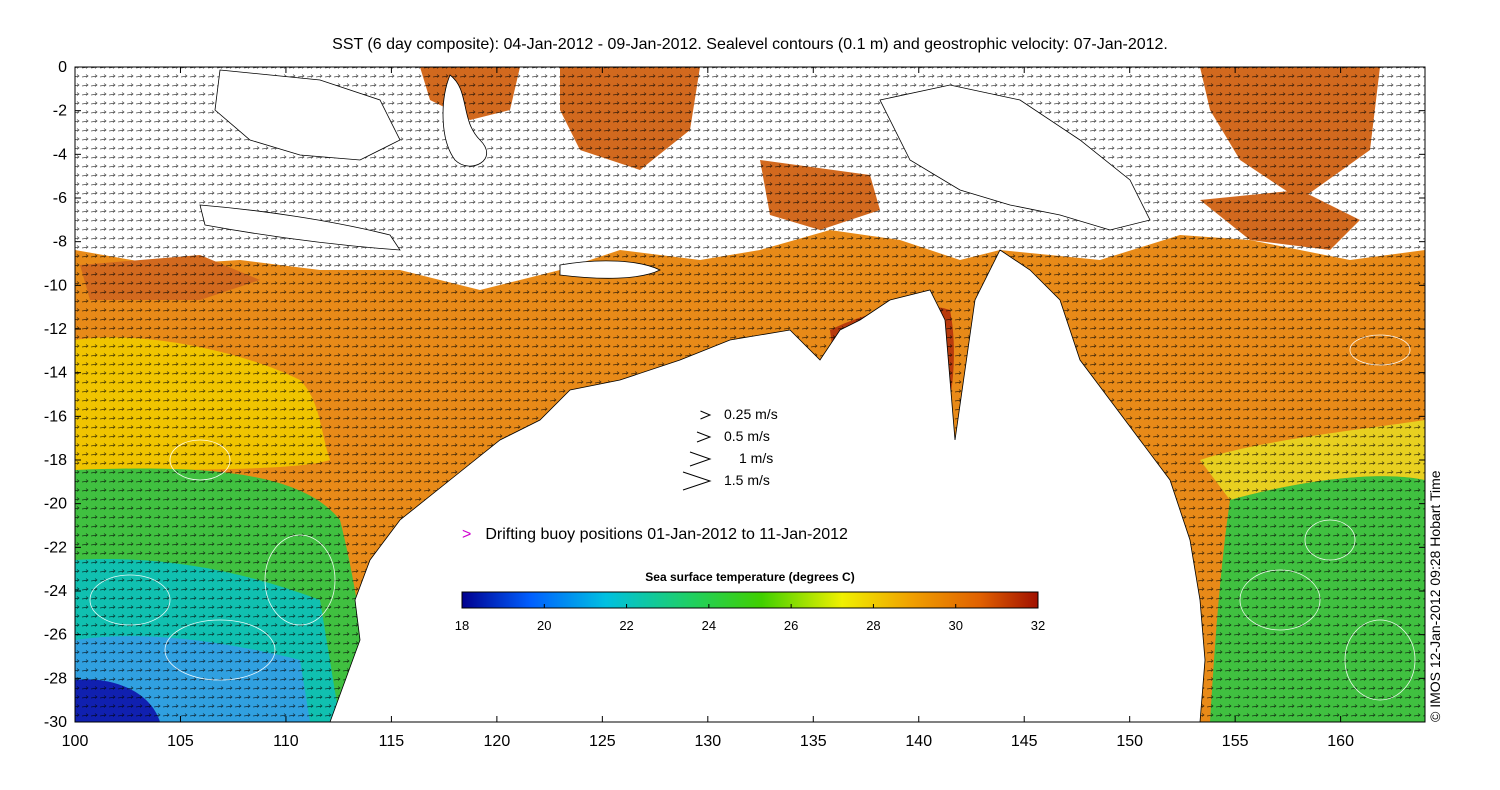 The image size is (1500, 790). What do you see at coordinates (60, 154) in the screenshot?
I see `y-tick-label: -4` at bounding box center [60, 154].